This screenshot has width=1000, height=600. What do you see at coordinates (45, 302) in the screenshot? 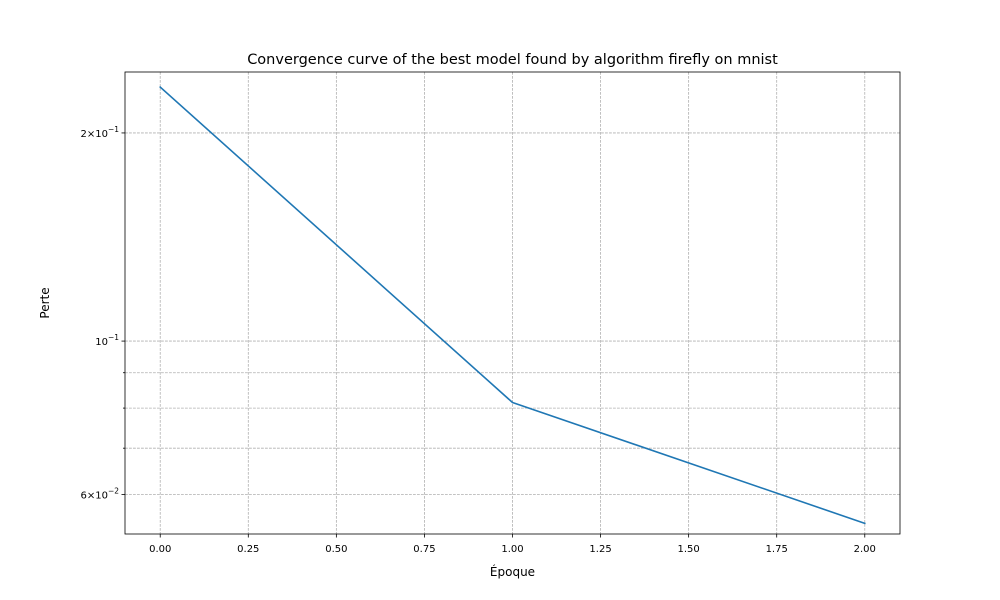
I see `y-axis-label: Perte` at bounding box center [45, 302].